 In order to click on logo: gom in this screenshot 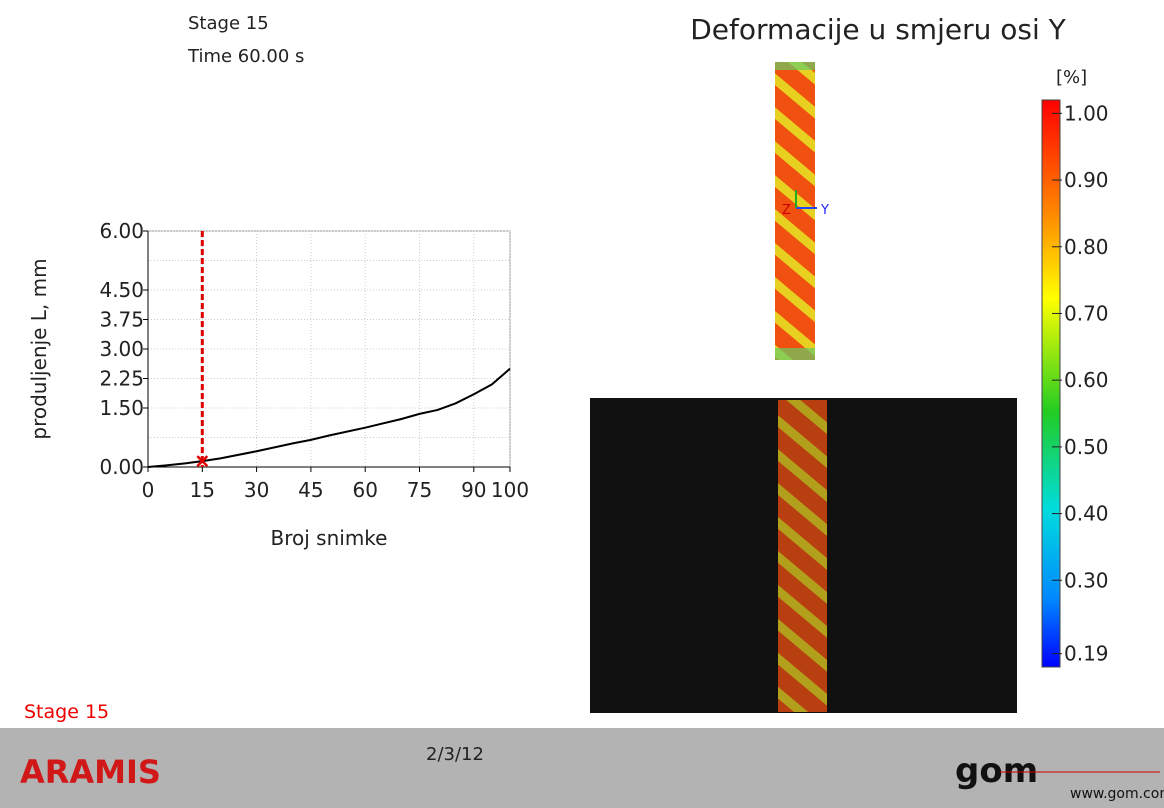, I will do `click(996, 771)`.